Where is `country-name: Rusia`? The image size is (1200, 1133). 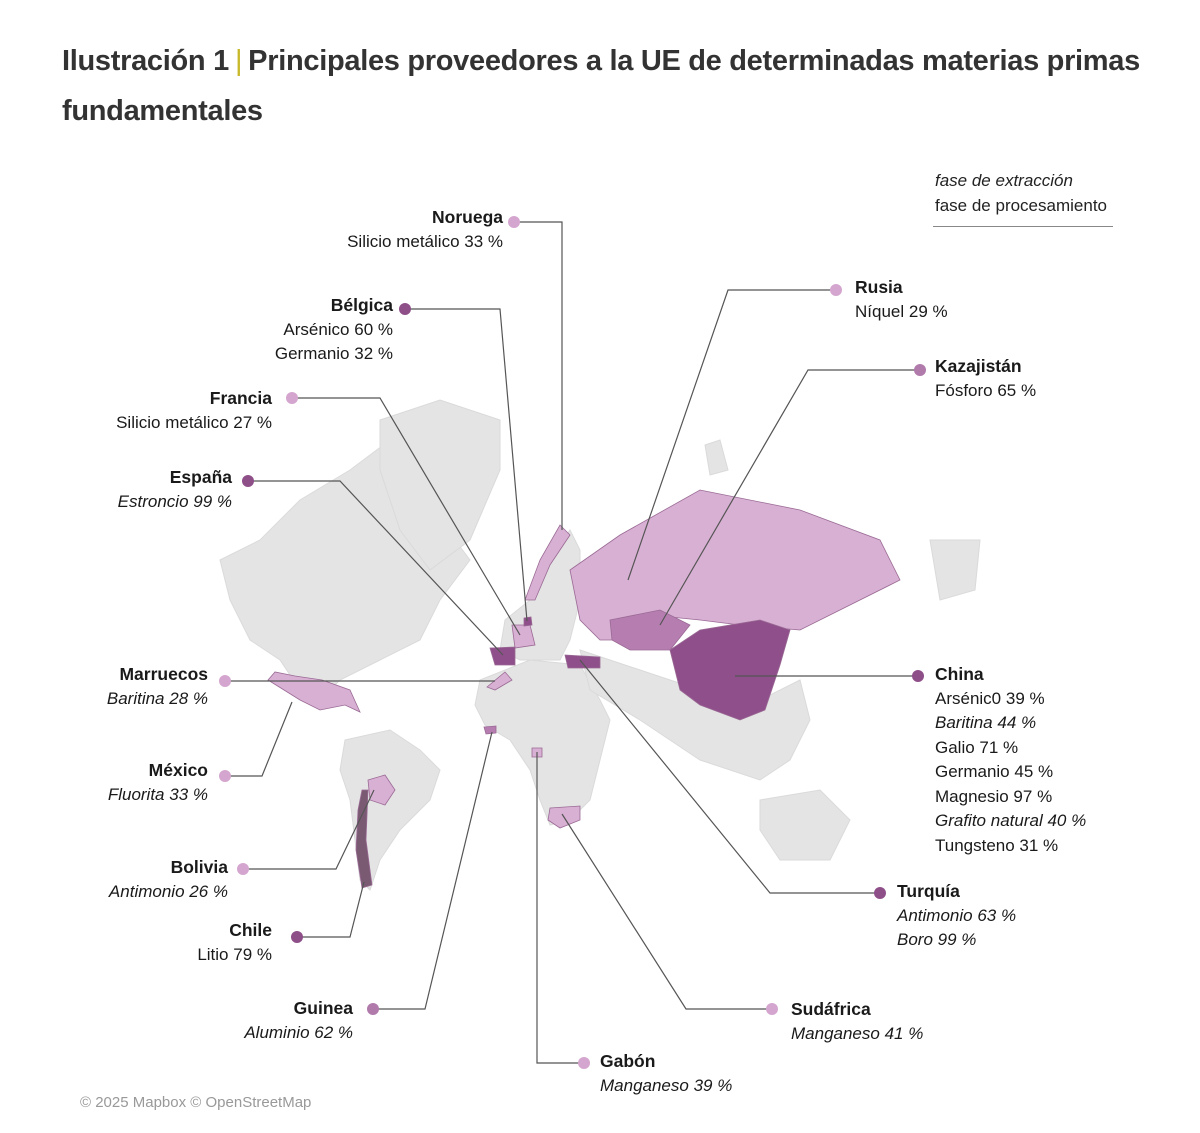 country-name: Rusia is located at coordinates (879, 287).